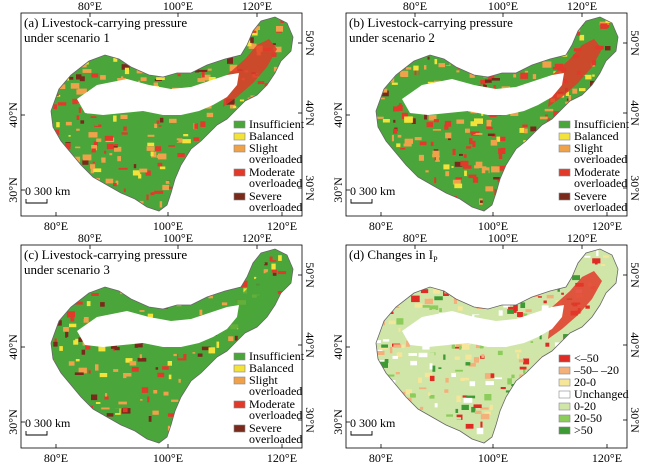 Image resolution: width=650 pixels, height=464 pixels. What do you see at coordinates (90, 6) in the screenshot?
I see `lon-label-top: 80°E` at bounding box center [90, 6].